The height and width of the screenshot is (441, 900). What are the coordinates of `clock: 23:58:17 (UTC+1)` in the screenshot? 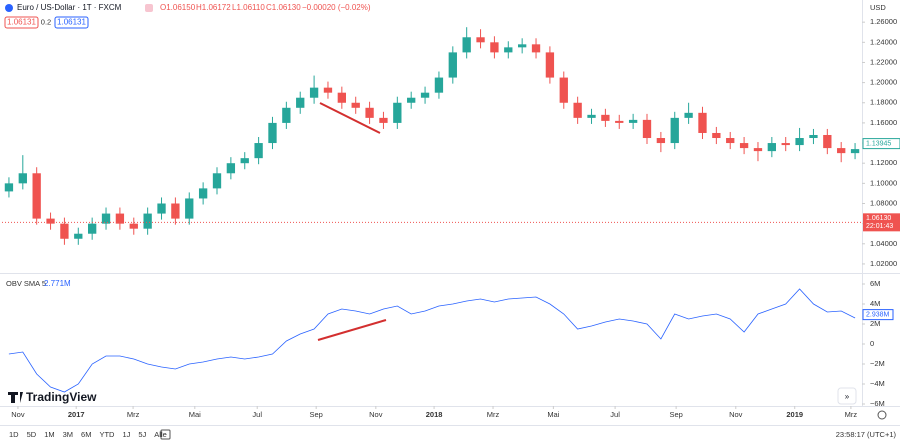 It's located at (866, 434).